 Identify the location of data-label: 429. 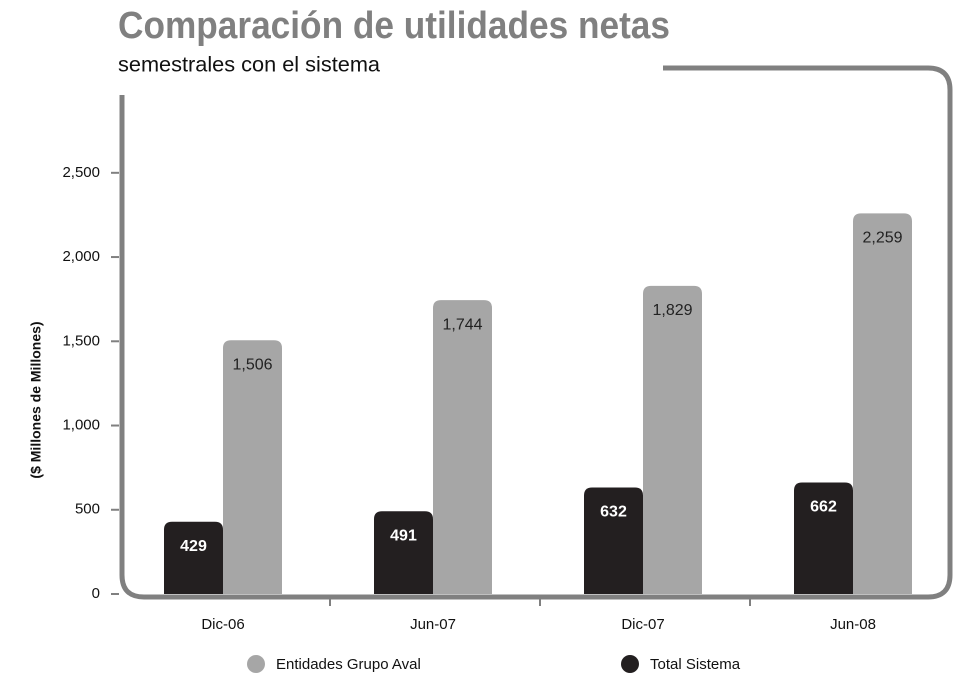
(193, 546).